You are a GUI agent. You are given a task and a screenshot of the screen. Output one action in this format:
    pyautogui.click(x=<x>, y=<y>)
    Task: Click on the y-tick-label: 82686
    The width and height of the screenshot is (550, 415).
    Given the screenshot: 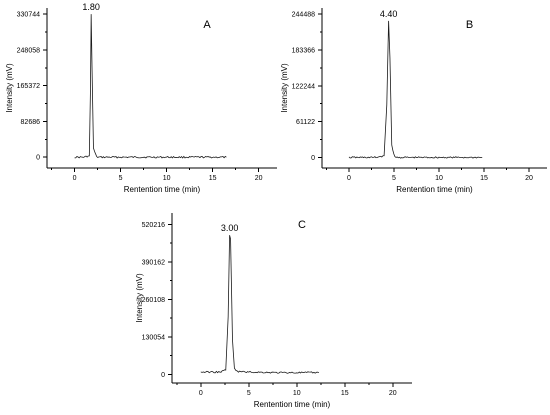 What is the action you would take?
    pyautogui.click(x=31, y=122)
    